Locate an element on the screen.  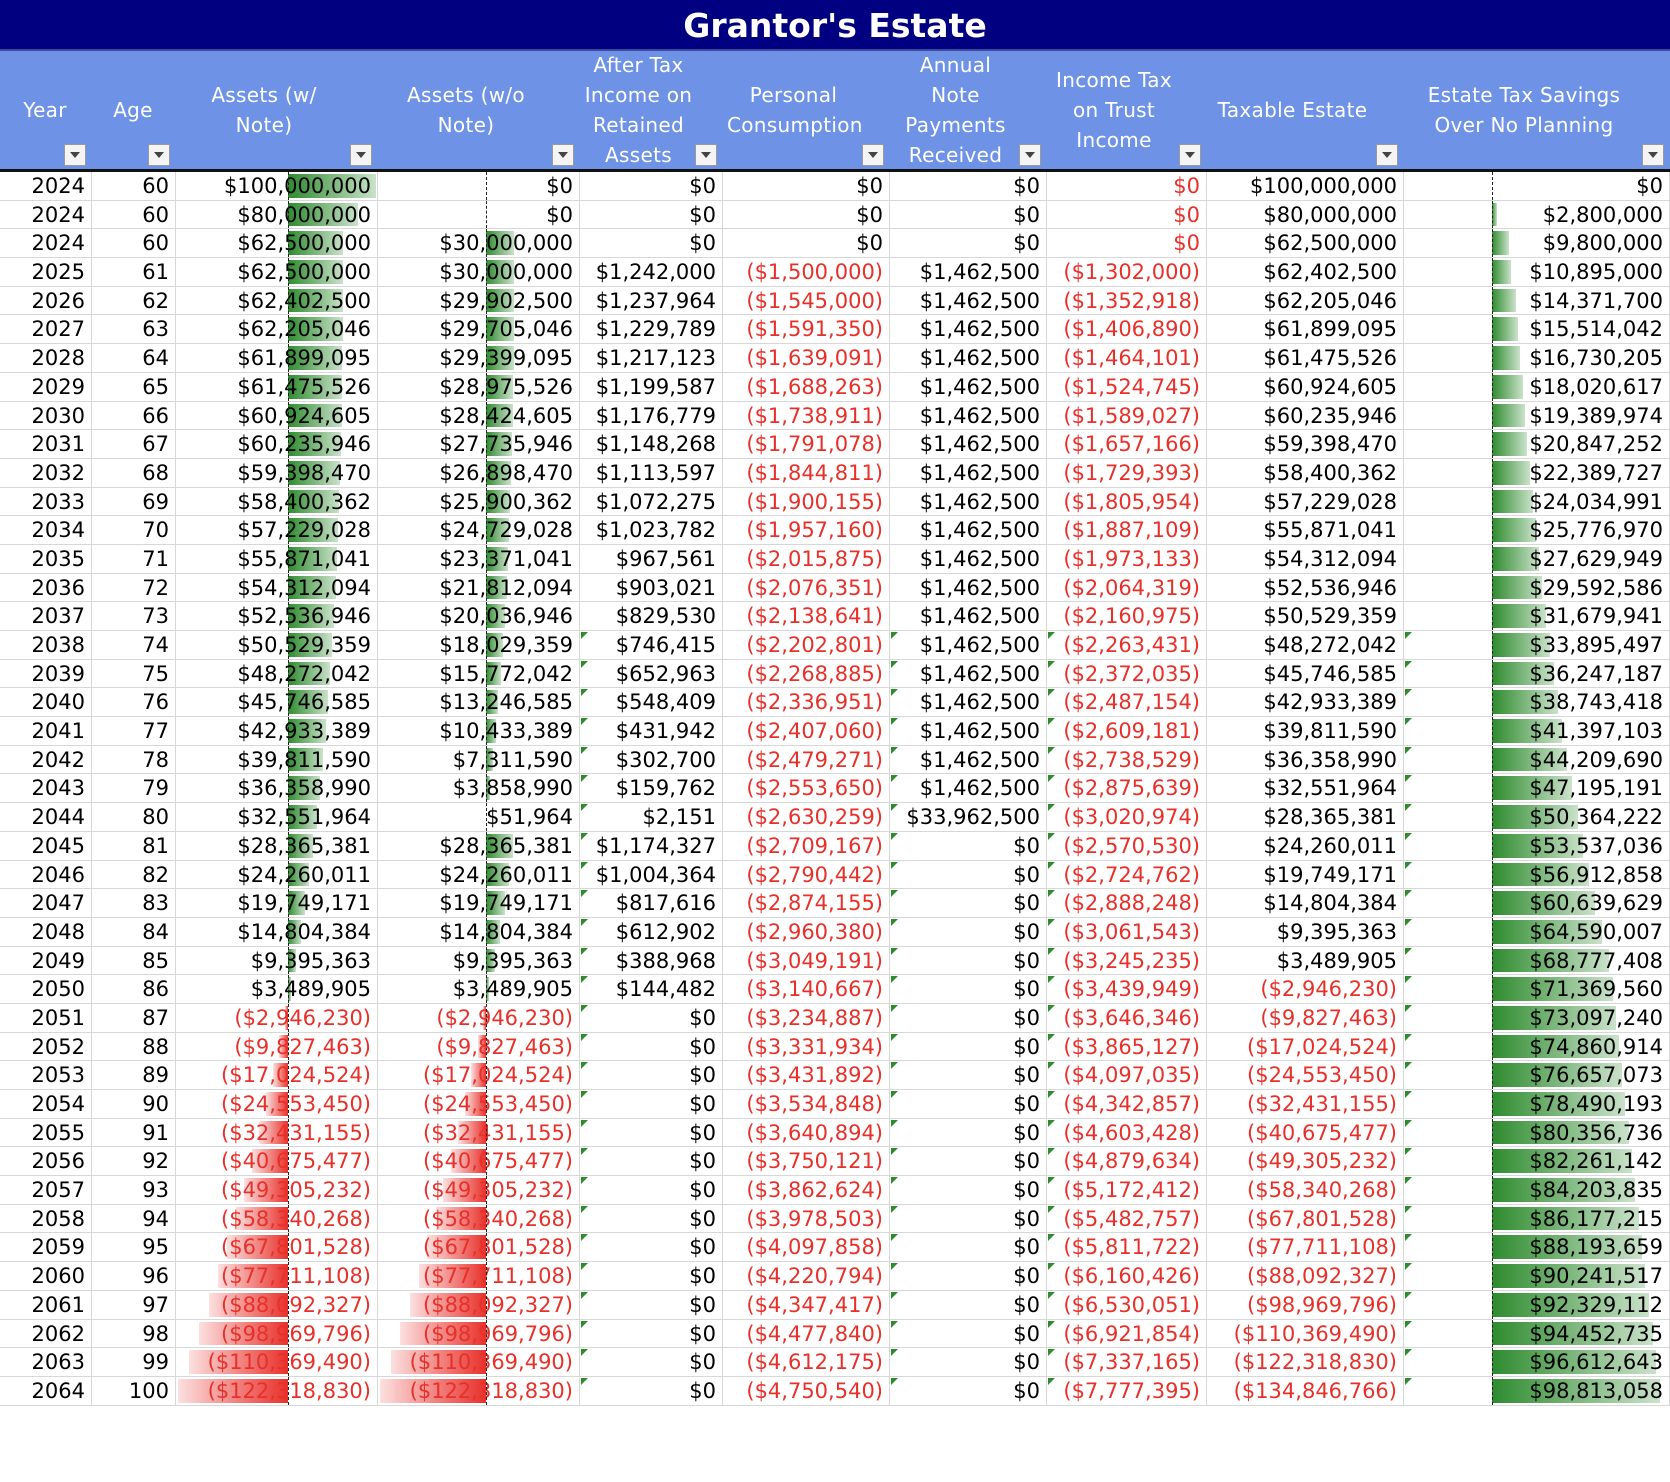
cell-year: 2030 is located at coordinates (46, 415).